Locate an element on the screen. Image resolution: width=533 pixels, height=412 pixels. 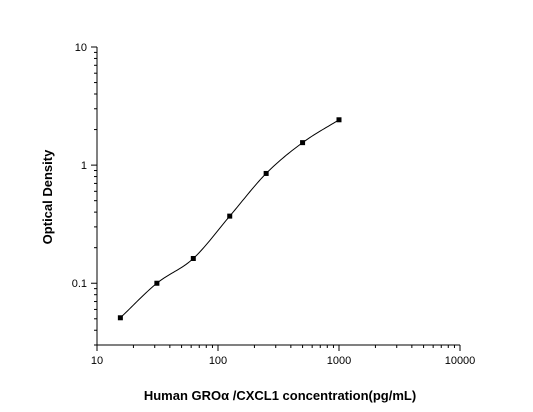
x-tick-label: 100 is located at coordinates (218, 361).